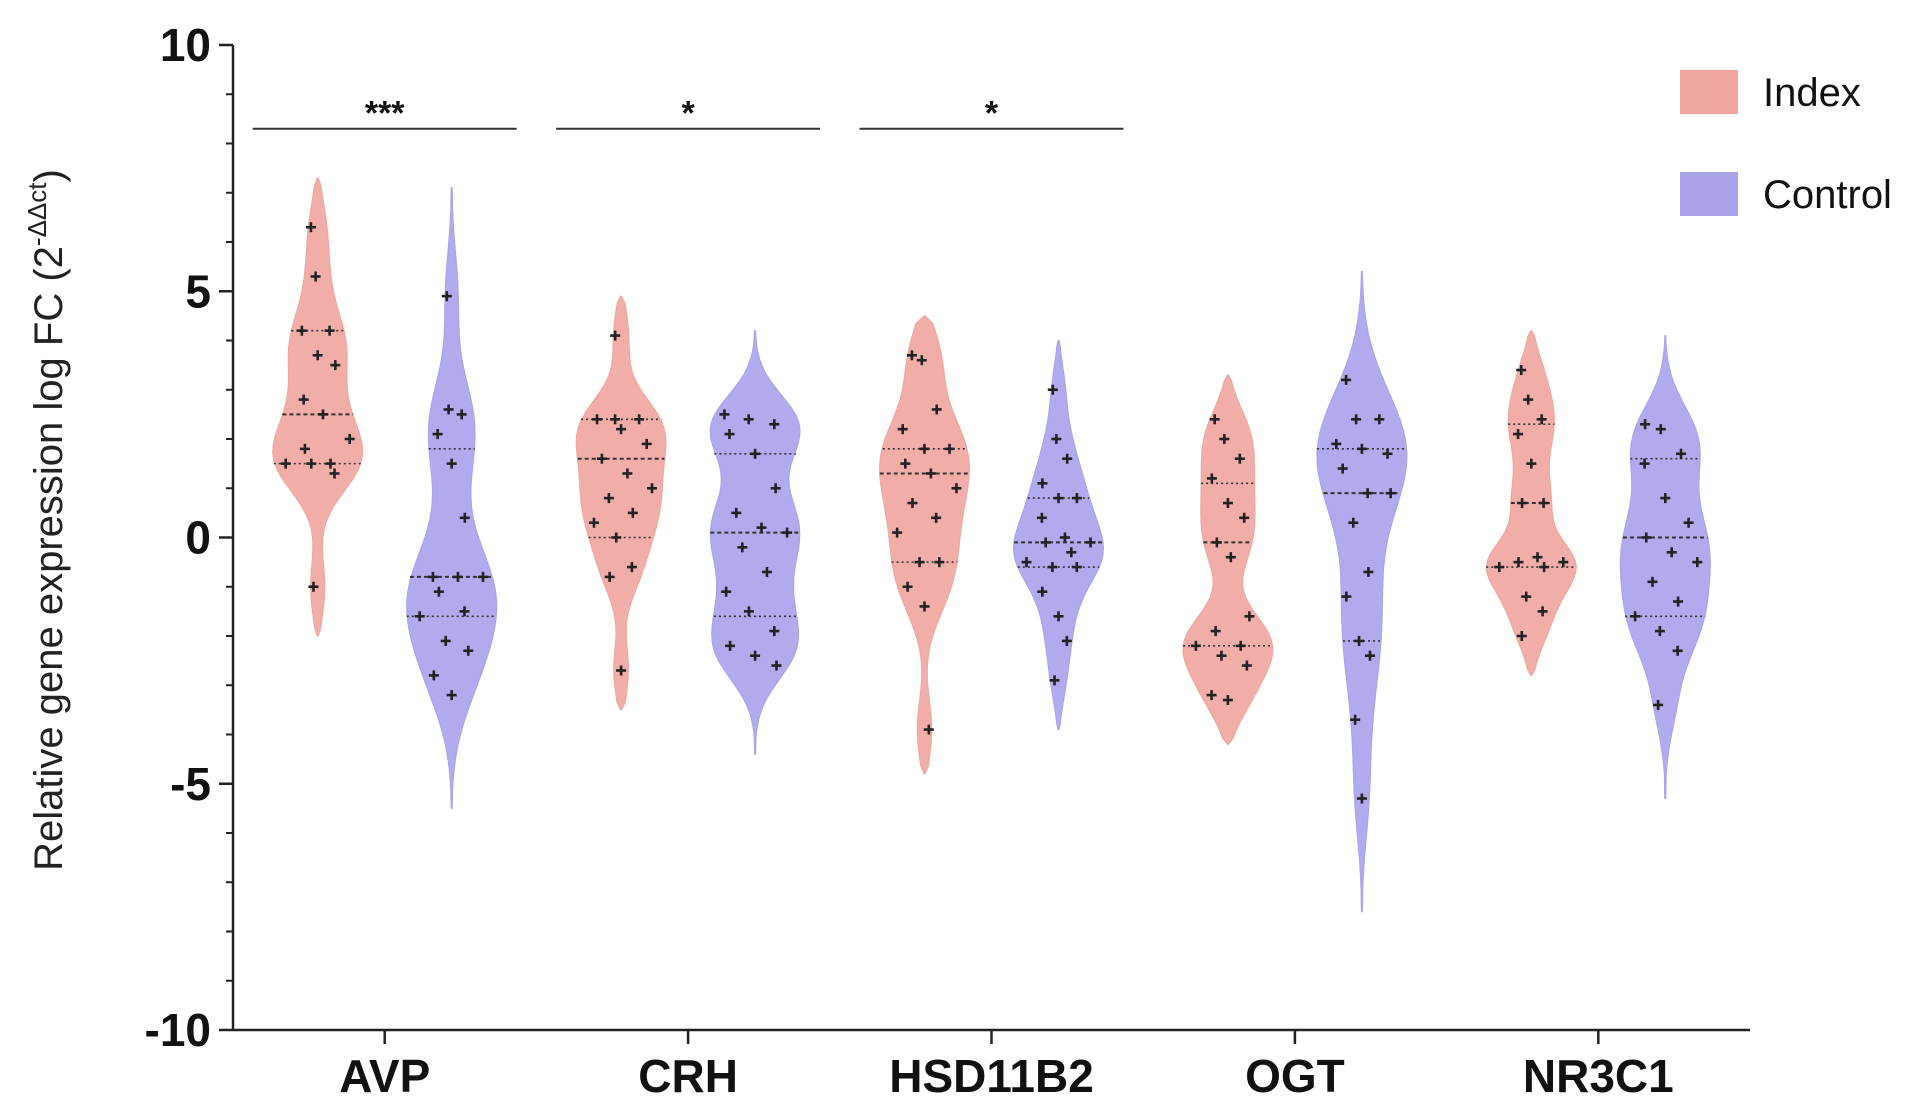 The width and height of the screenshot is (1917, 1115). What do you see at coordinates (185, 45) in the screenshot?
I see `y-tick-label: 10` at bounding box center [185, 45].